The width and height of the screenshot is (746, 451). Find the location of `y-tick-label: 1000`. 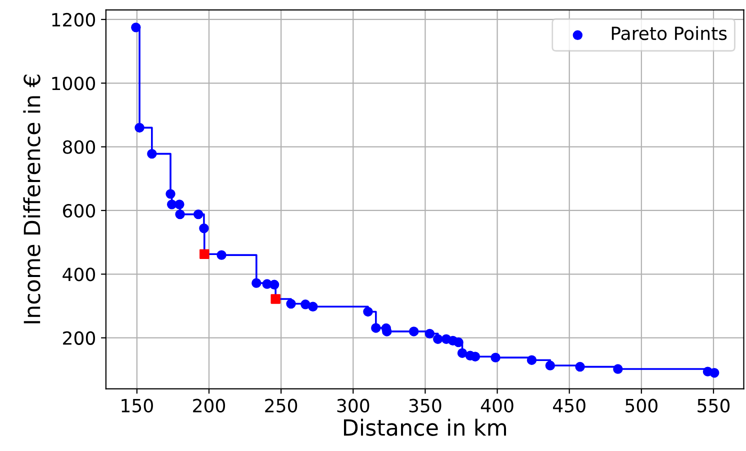

y-tick-label: 1000 is located at coordinates (74, 83).